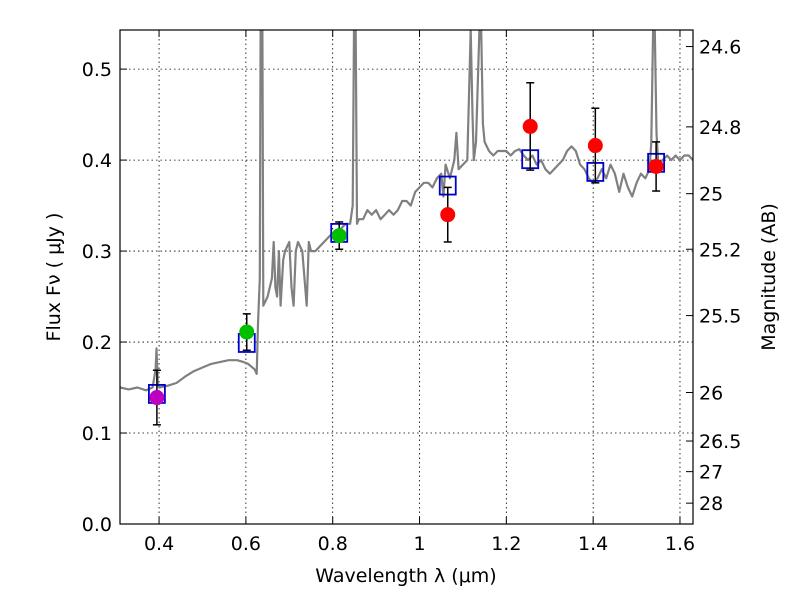 This screenshot has height=600, width=800. Describe the element at coordinates (711, 393) in the screenshot. I see `mag-tick-label: 26` at that location.